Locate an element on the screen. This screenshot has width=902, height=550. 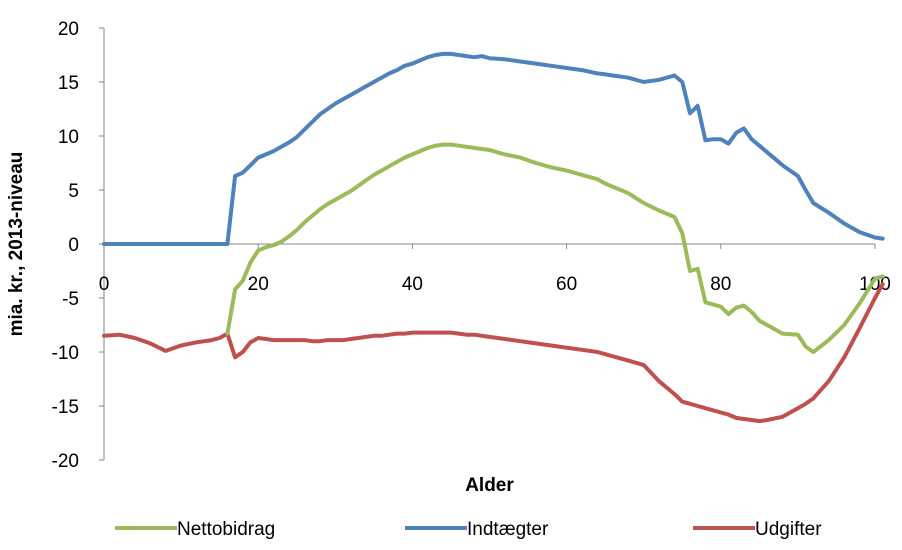
x-tick-label: 60 is located at coordinates (566, 284).